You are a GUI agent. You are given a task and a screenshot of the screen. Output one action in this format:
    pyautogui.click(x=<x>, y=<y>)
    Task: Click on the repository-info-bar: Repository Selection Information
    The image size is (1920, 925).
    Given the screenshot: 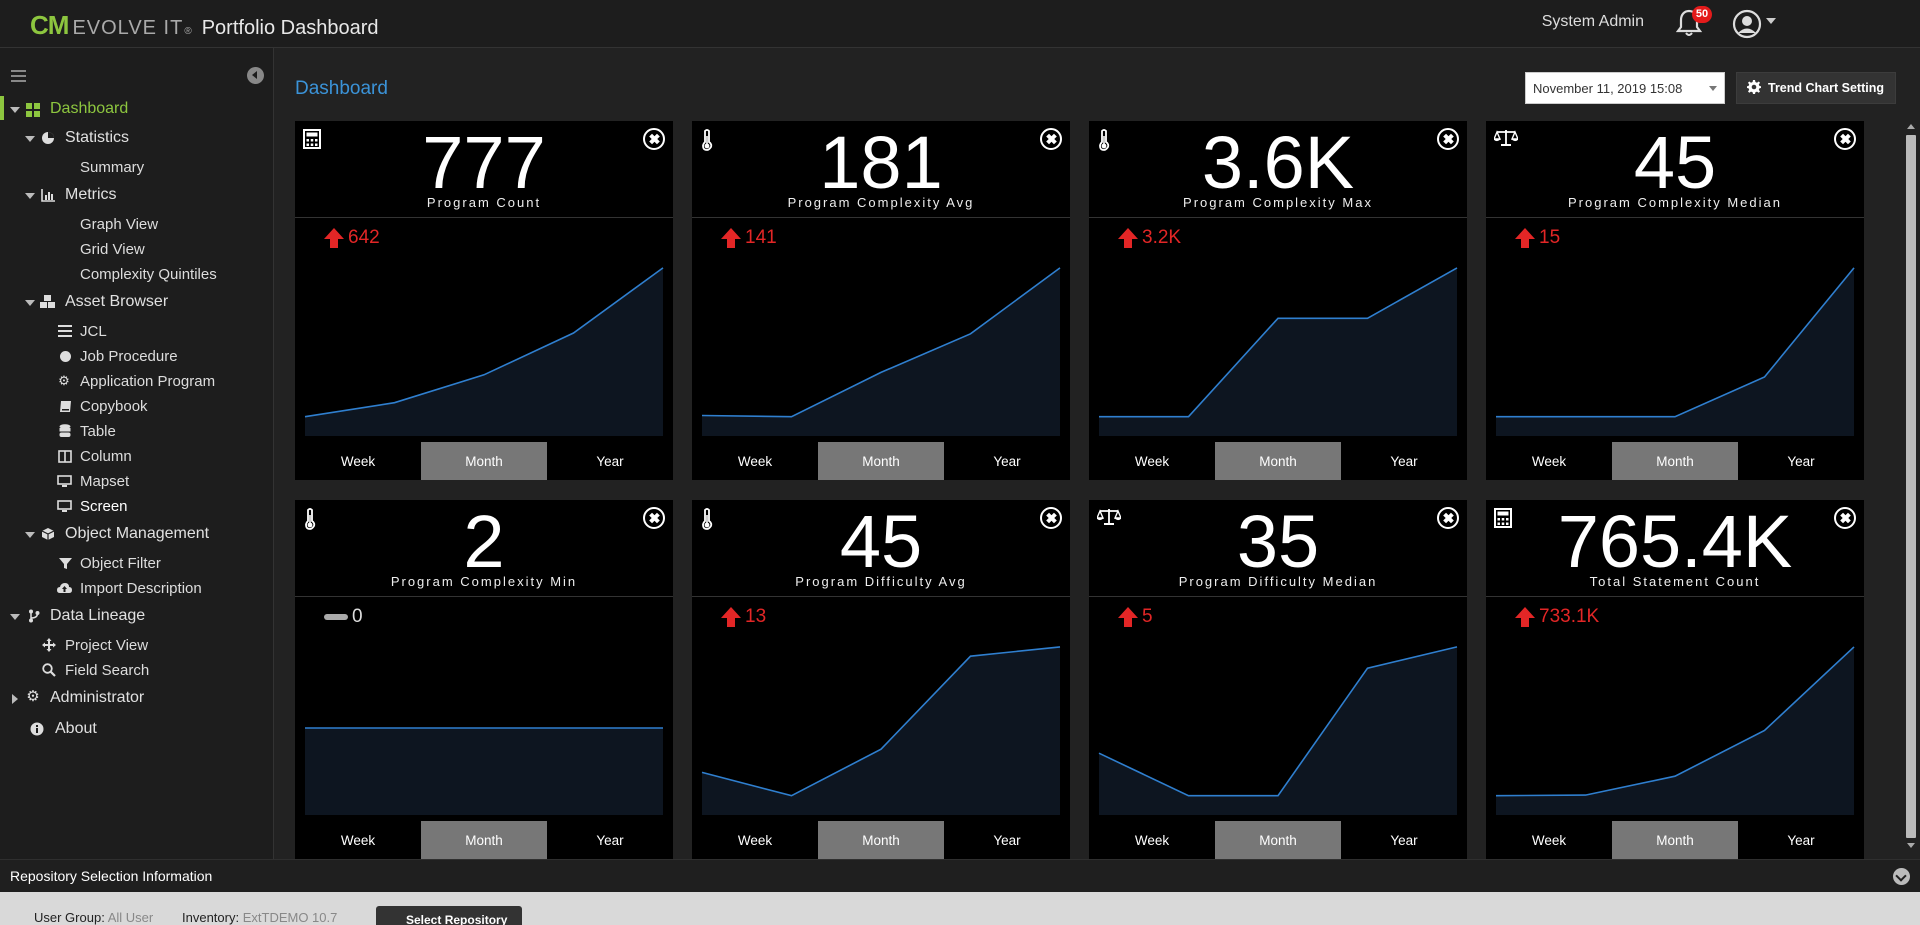 What is the action you would take?
    pyautogui.click(x=960, y=875)
    